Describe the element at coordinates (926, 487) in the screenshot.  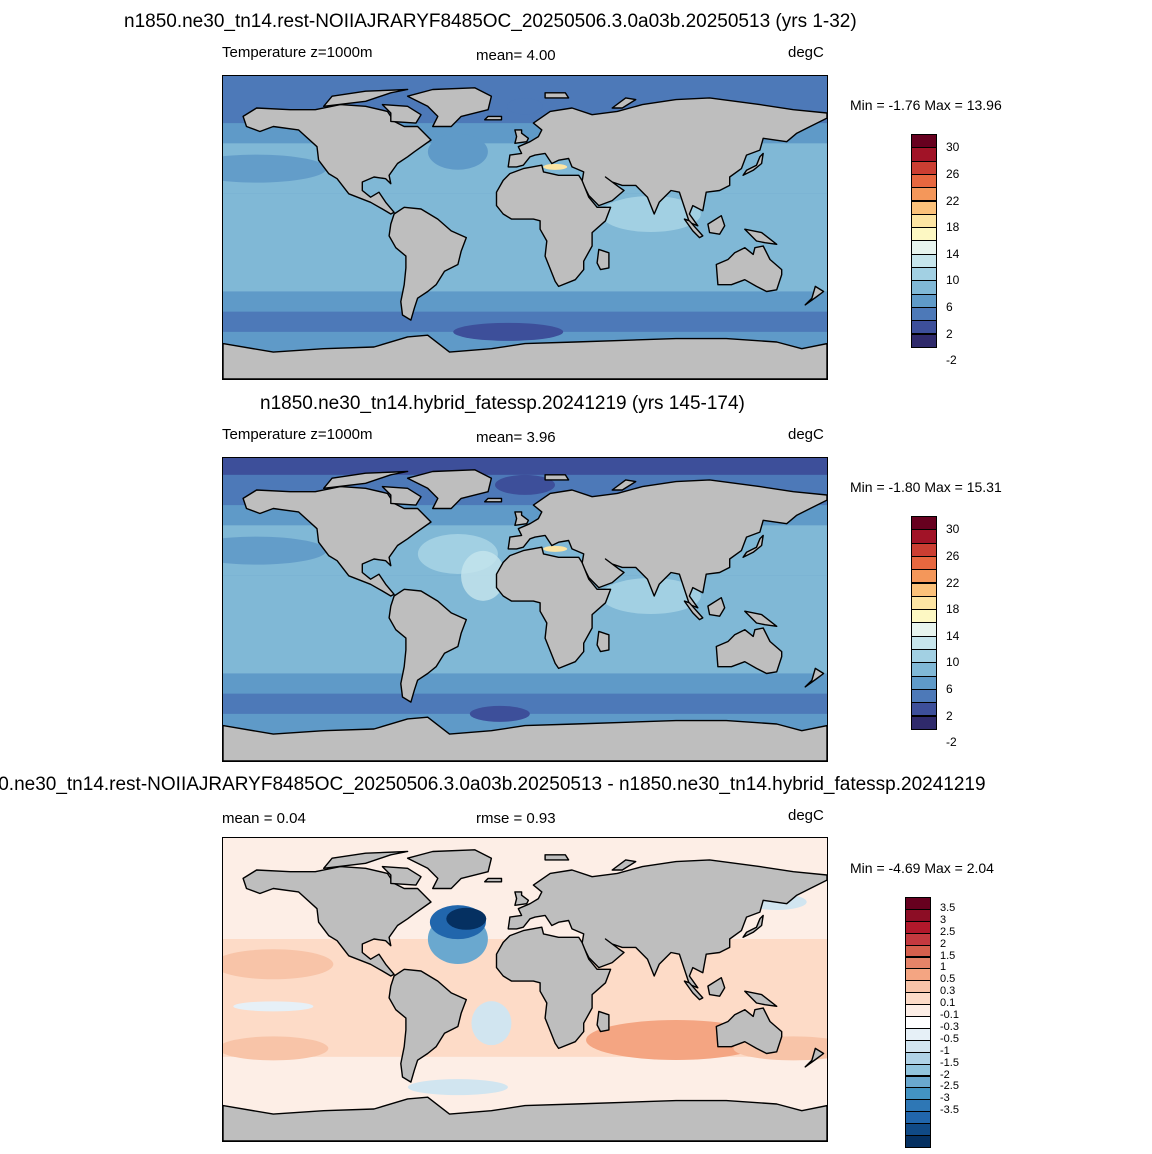
I see `panel2-minmax: Min = -1.80 Max = 15.31` at that location.